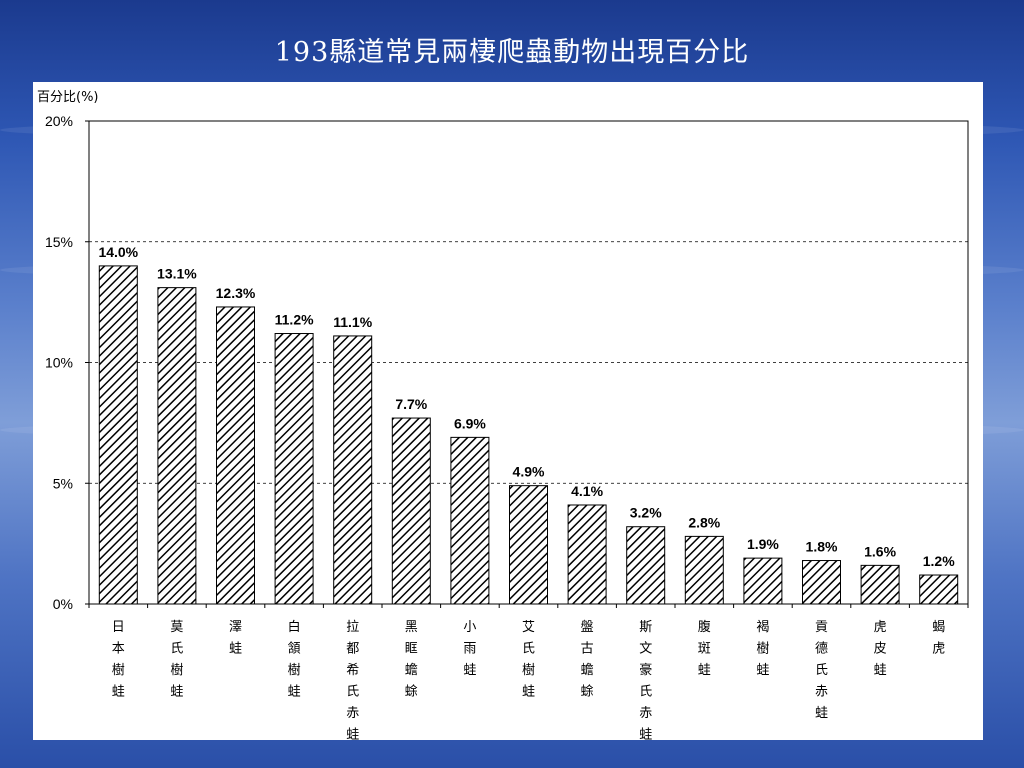 This screenshot has height=768, width=1024. What do you see at coordinates (528, 660) in the screenshot?
I see `category-label: 艾氏樹蛙` at bounding box center [528, 660].